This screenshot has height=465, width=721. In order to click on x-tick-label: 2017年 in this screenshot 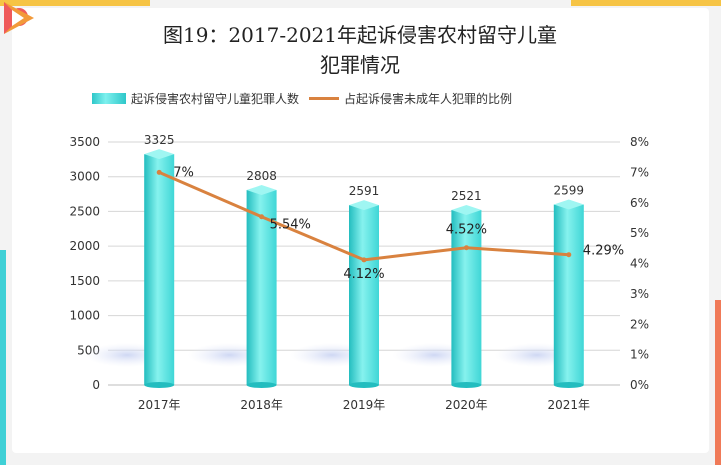, I will do `click(159, 405)`.